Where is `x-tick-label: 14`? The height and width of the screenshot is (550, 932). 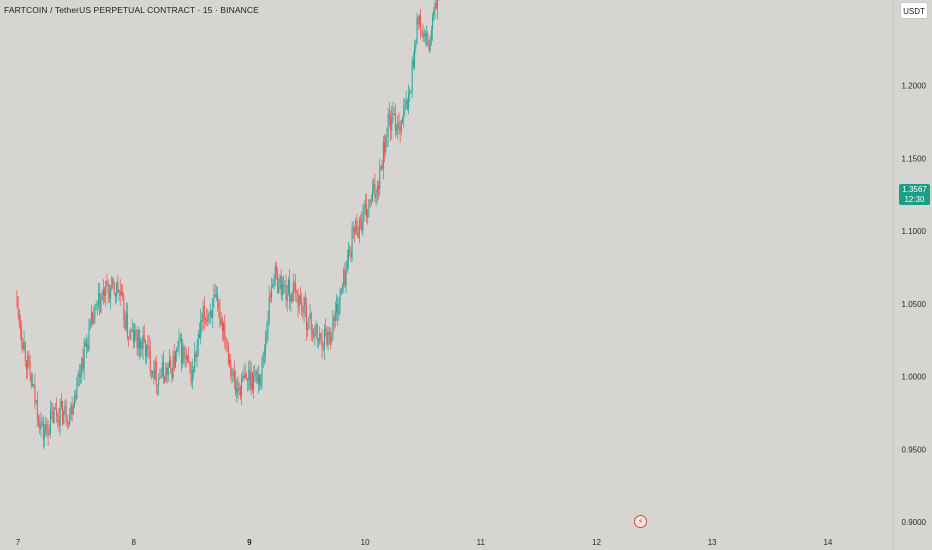
x-tick-label: 14 is located at coordinates (827, 542).